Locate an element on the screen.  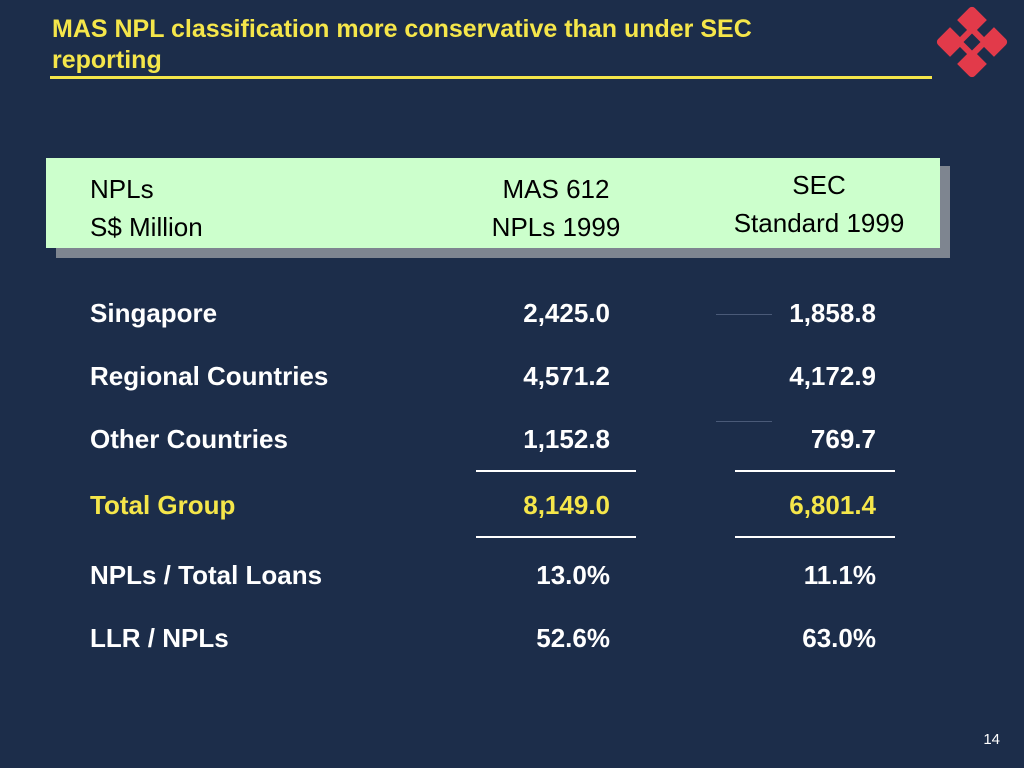
total-row: Total Group 8,149.0 6,801.4 is located at coordinates (512, 510).